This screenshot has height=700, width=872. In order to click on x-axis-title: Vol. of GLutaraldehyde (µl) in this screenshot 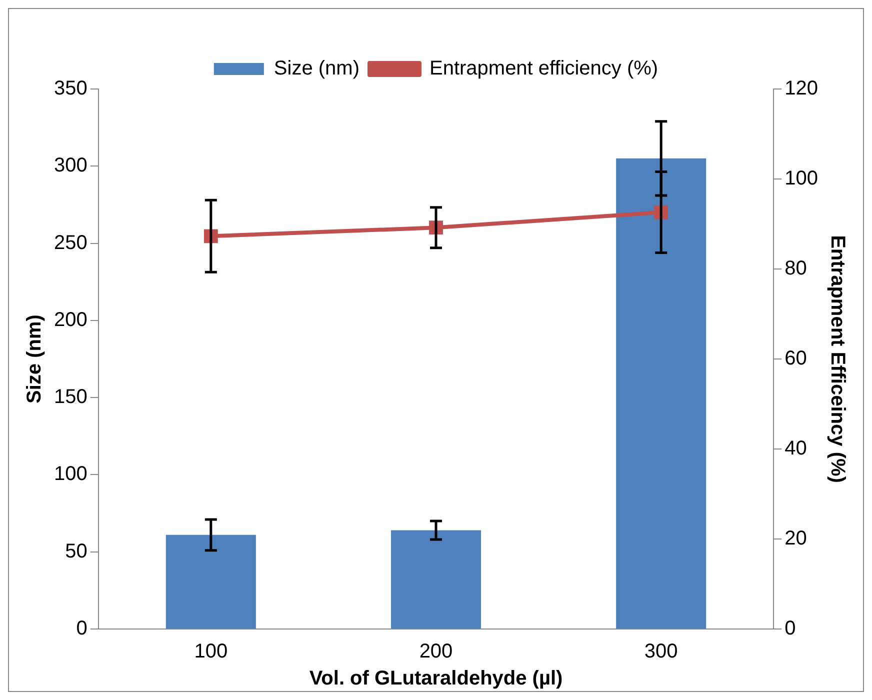, I will do `click(436, 679)`.